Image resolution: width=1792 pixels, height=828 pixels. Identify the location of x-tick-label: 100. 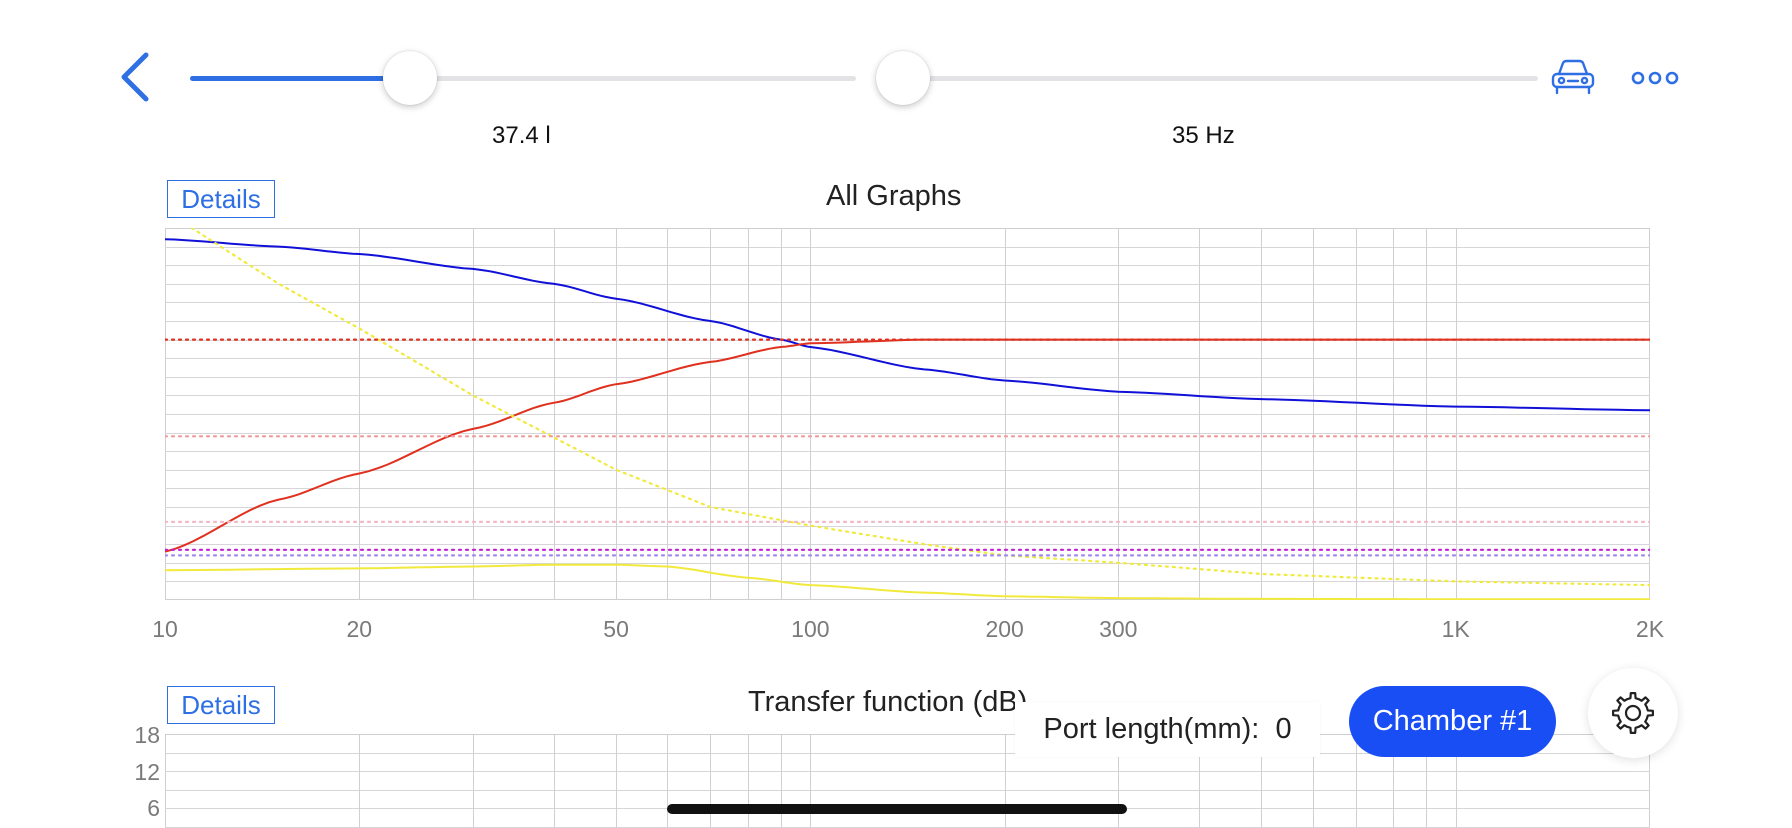
(810, 629).